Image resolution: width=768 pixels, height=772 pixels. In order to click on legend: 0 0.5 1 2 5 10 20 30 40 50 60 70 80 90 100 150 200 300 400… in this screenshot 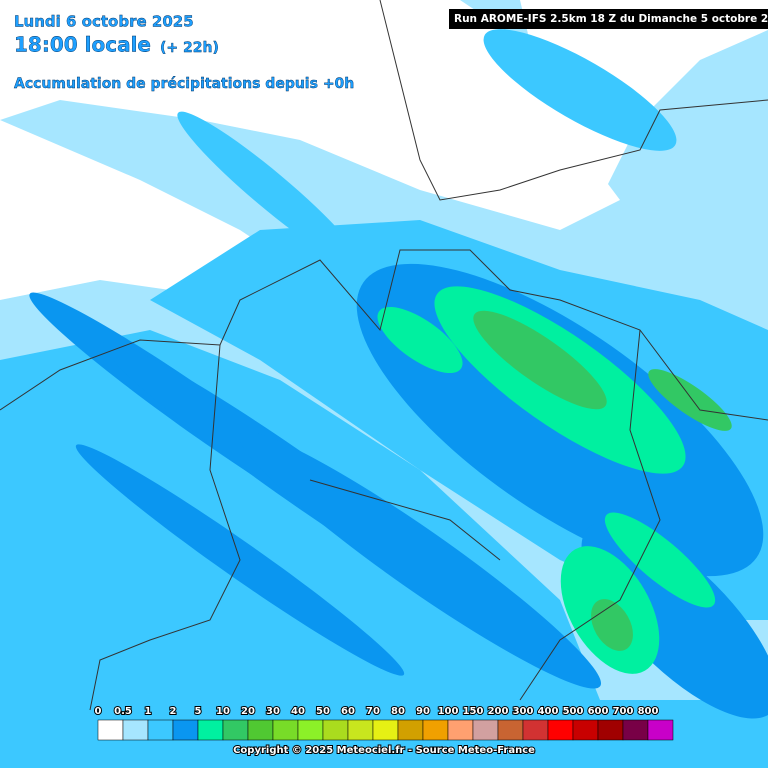, I will do `click(384, 723)`.